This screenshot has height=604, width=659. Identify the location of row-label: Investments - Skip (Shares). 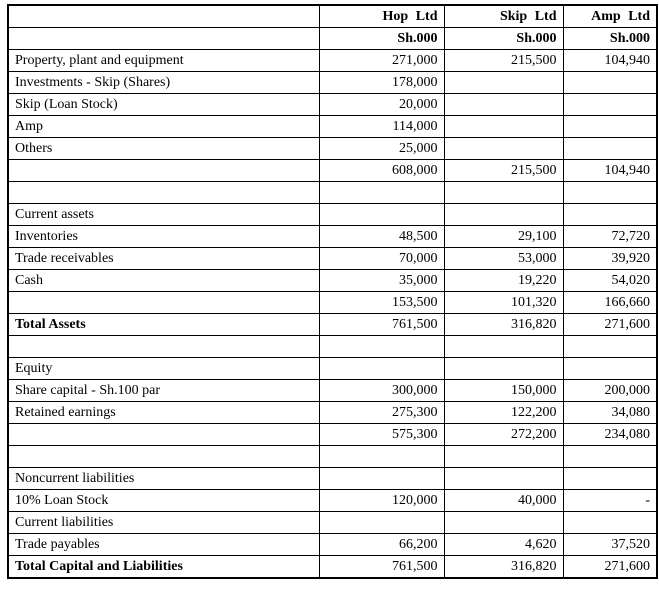
(163, 82).